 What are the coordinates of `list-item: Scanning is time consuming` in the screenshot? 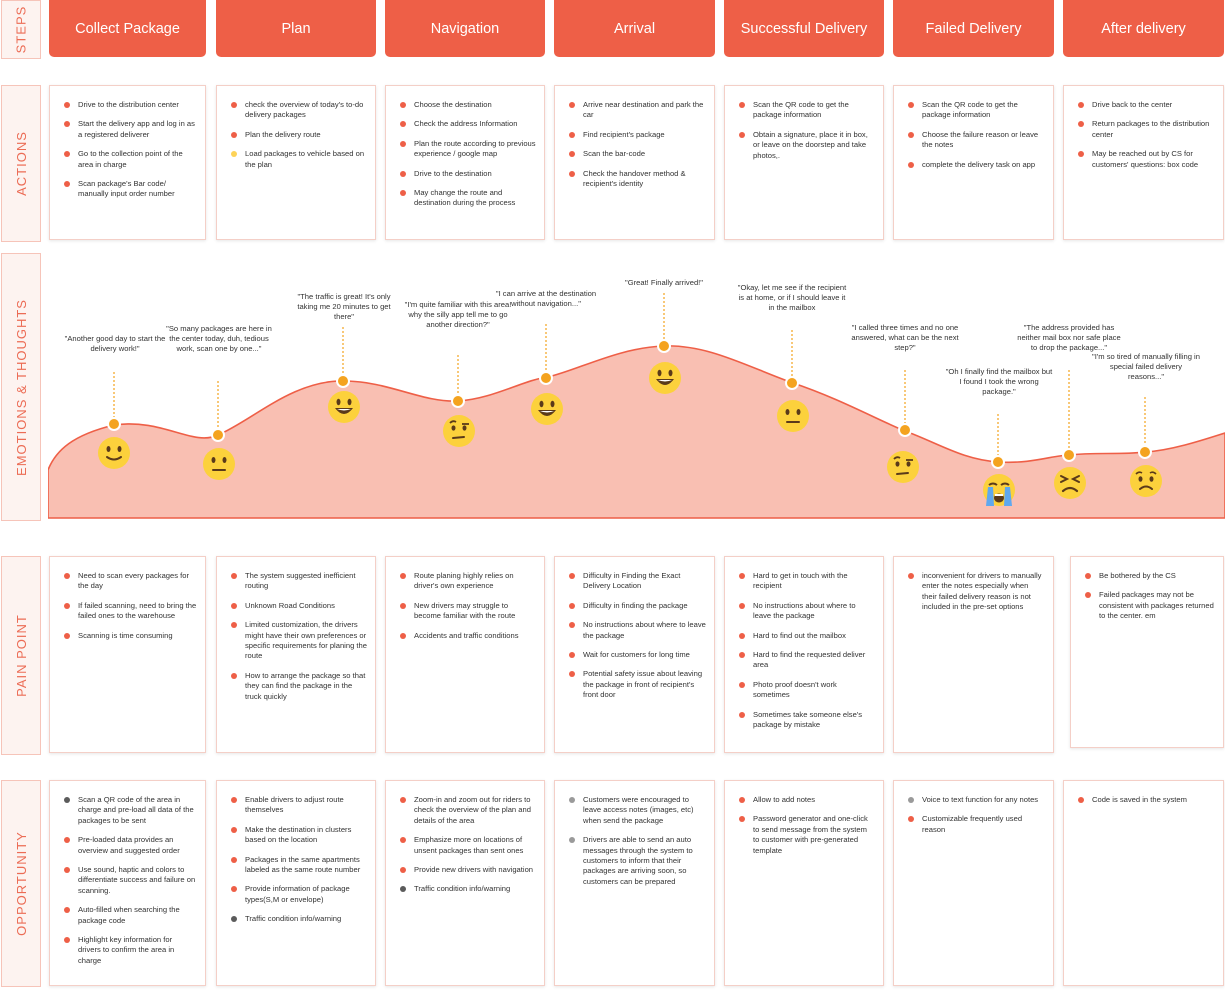 It's located at (129, 636).